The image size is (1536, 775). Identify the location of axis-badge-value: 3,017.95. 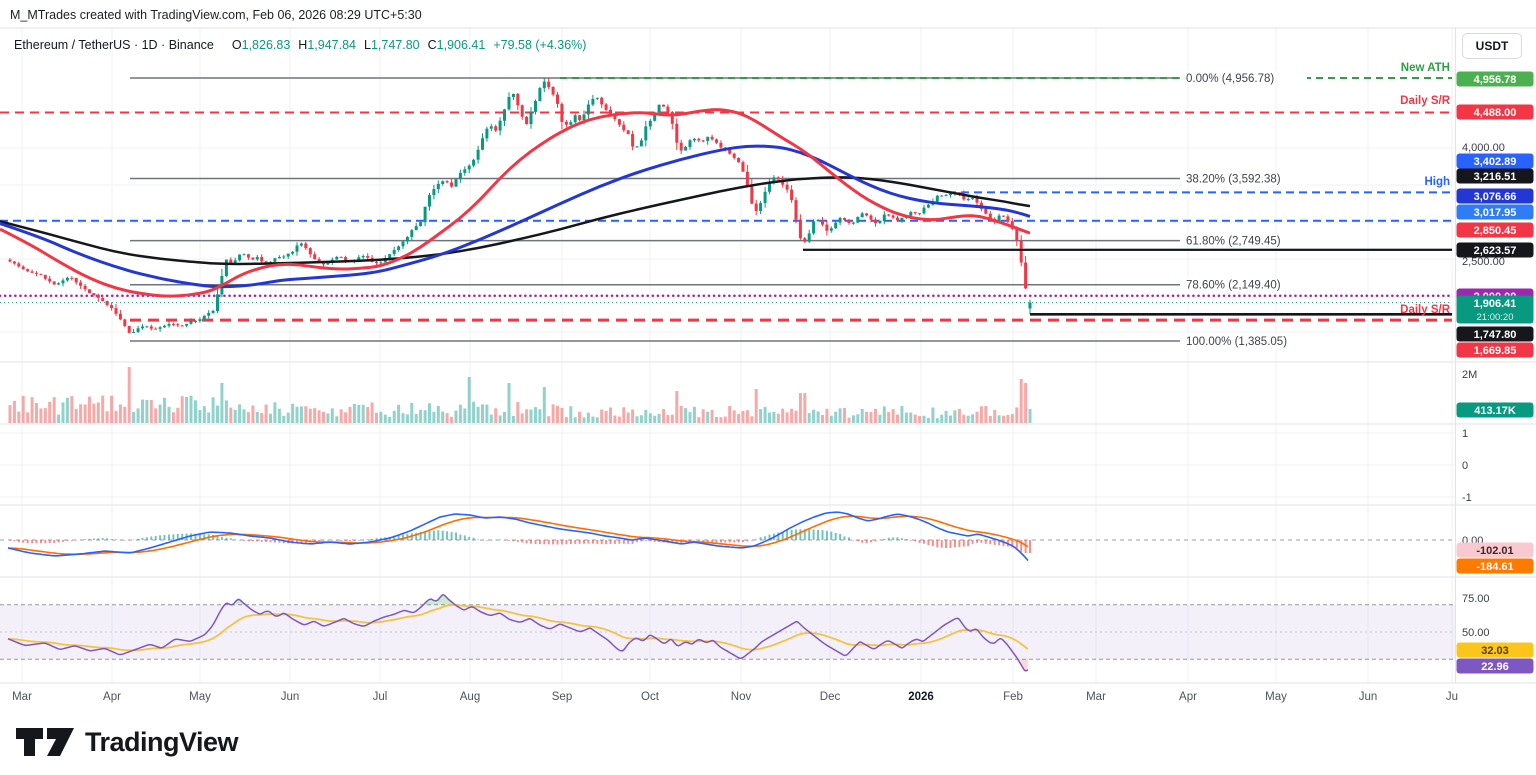
(1495, 213).